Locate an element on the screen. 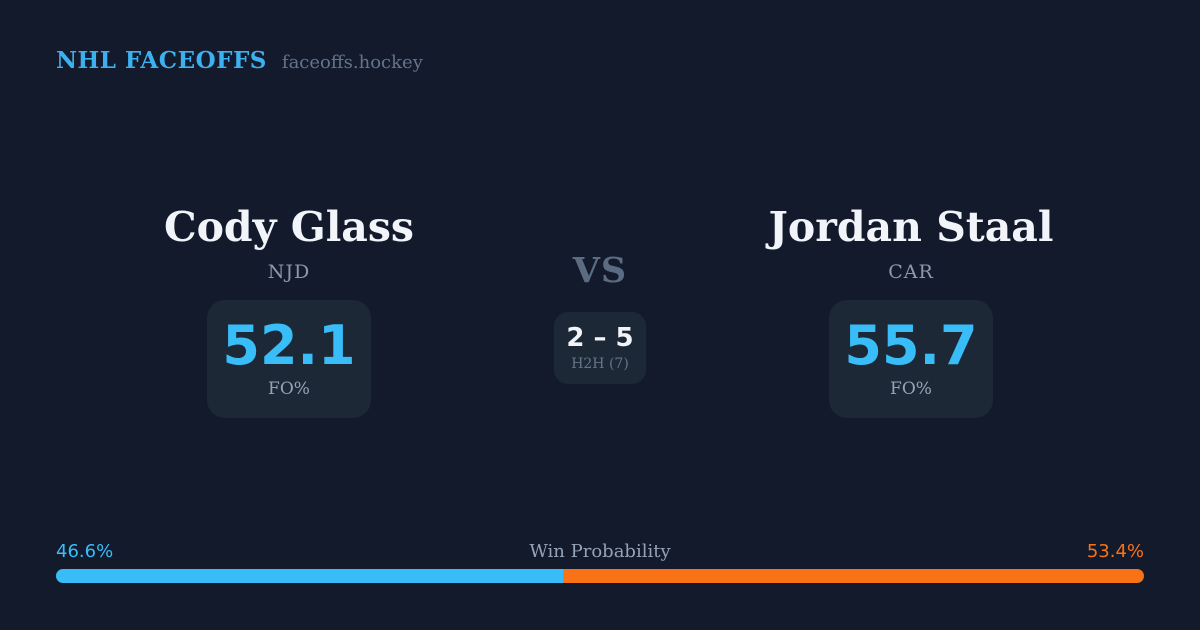  faceoff-pct-value: 55.7 is located at coordinates (911, 345).